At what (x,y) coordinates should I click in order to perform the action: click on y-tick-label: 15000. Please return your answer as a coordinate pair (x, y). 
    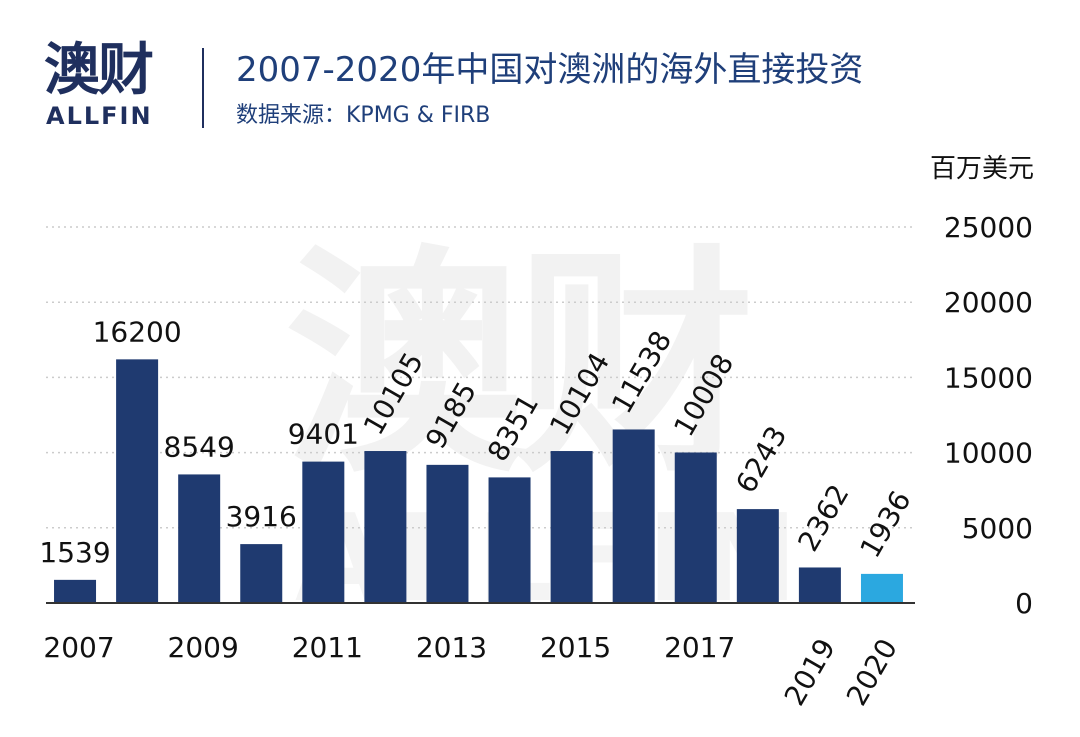
    Looking at the image, I should click on (988, 377).